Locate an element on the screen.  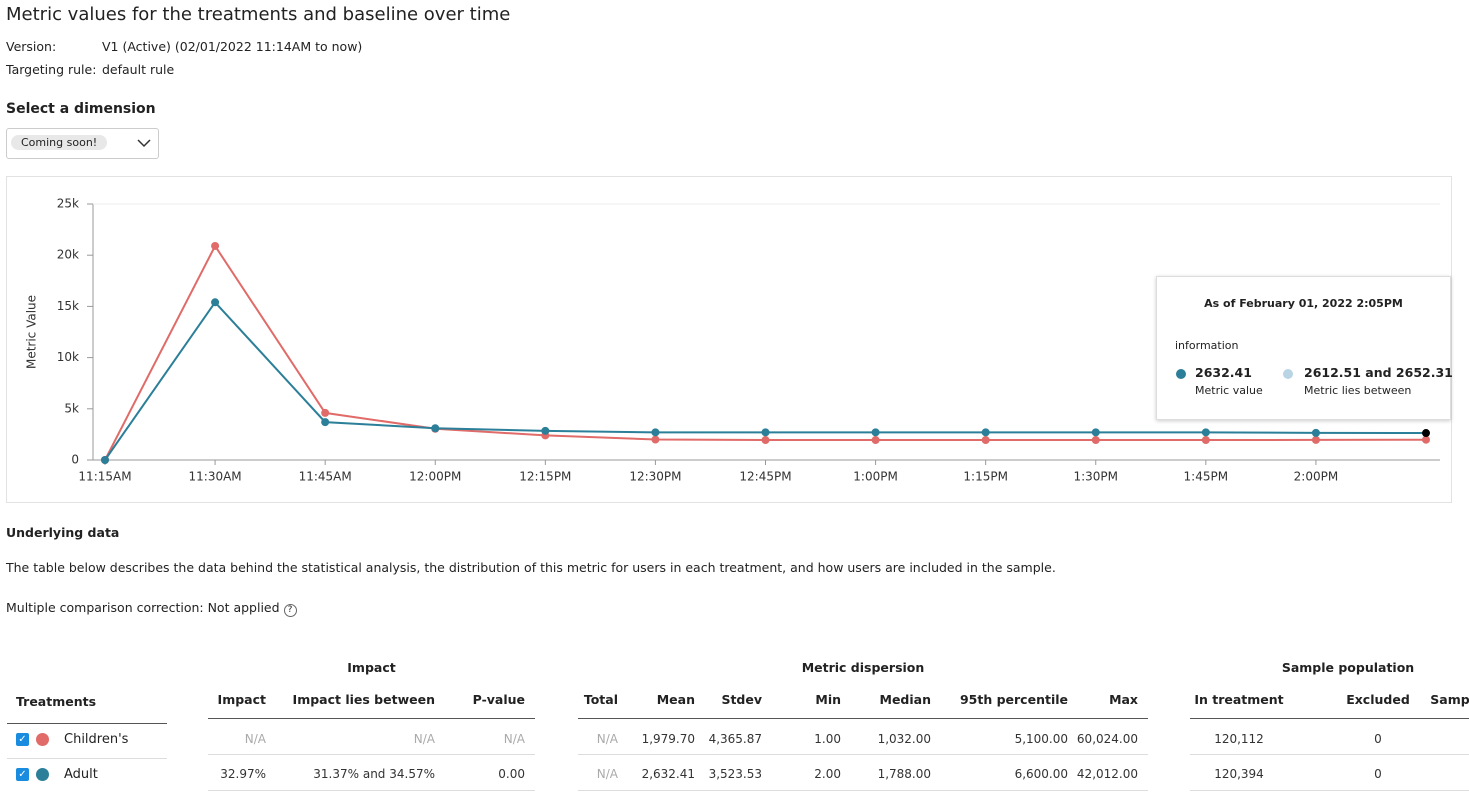
x-tick-label: 1:15PM is located at coordinates (985, 477).